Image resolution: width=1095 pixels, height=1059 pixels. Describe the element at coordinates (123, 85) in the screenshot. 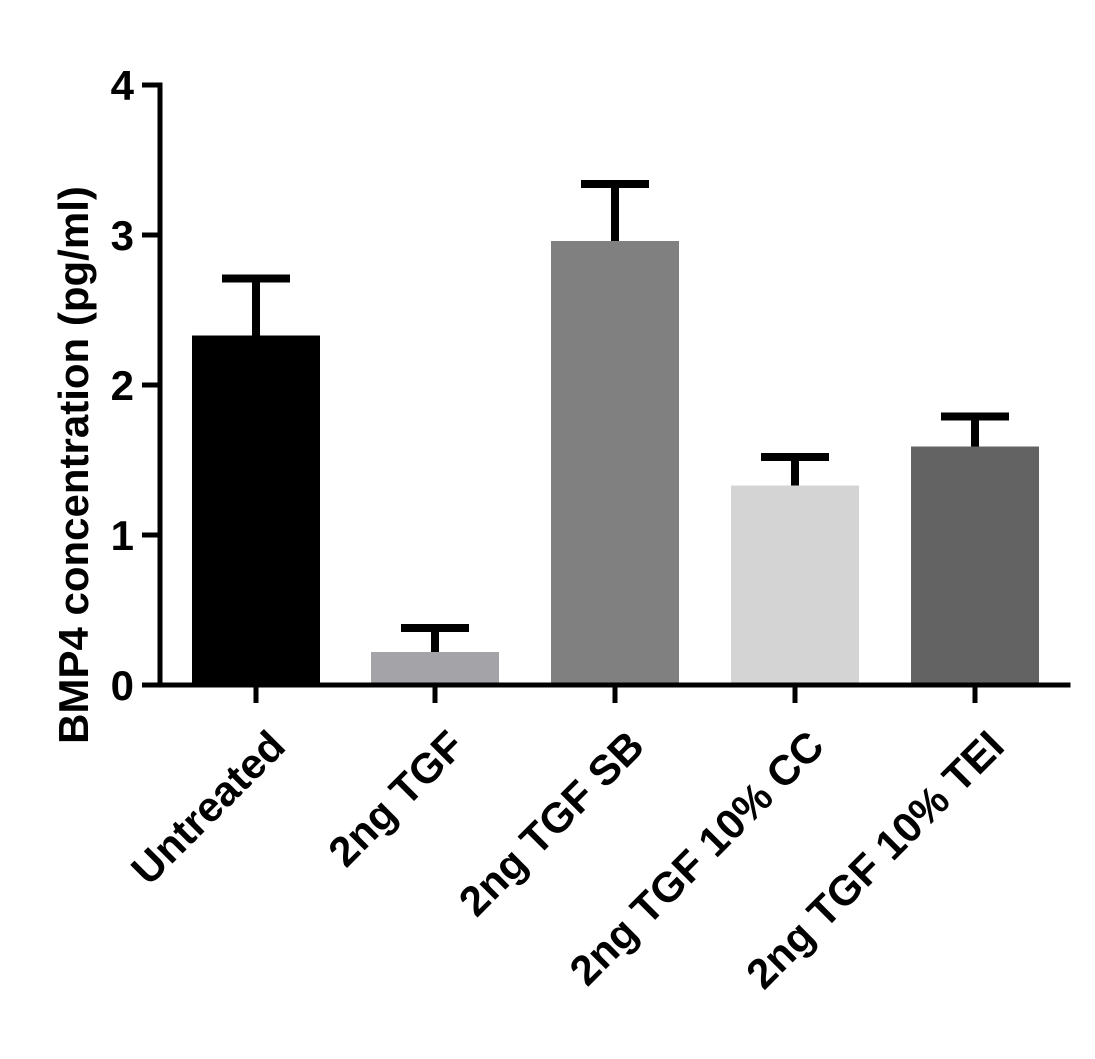

I see `y-tick-label: 4` at that location.